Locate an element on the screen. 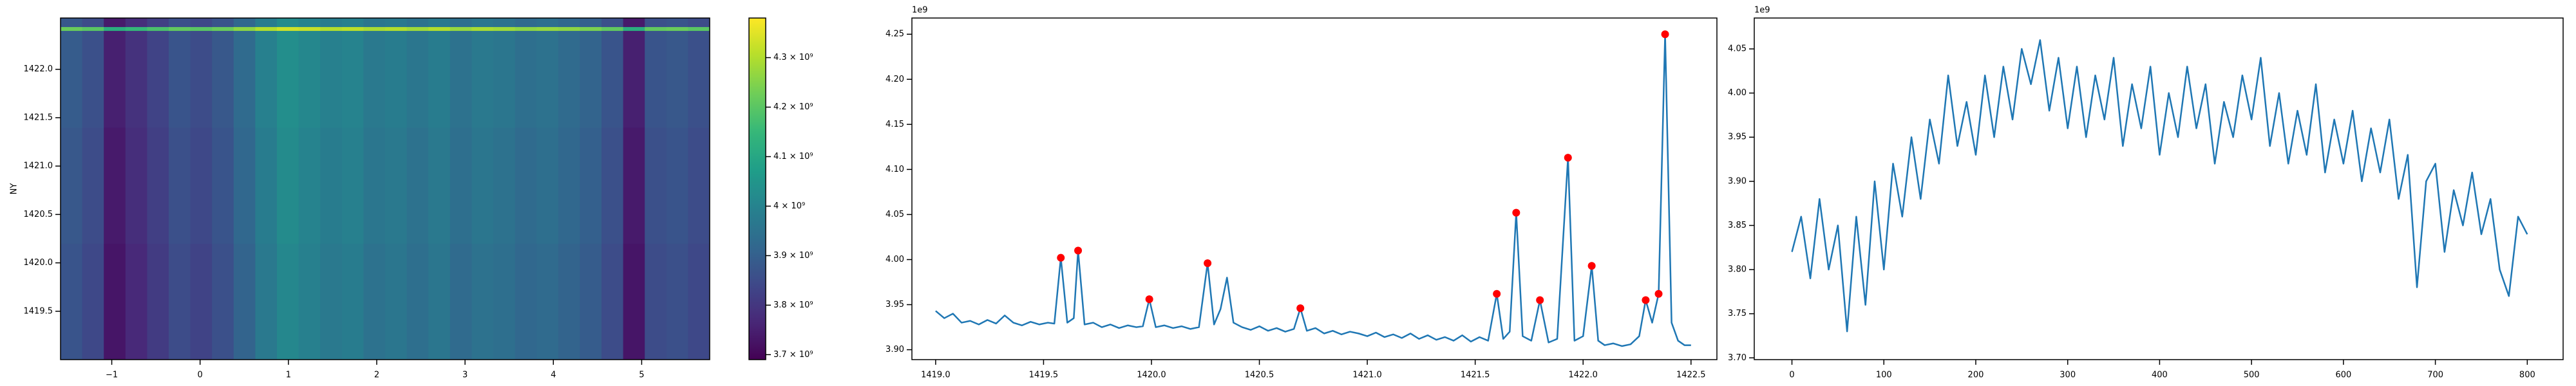 The height and width of the screenshot is (386, 2576). x-tick-label: 1421.0 is located at coordinates (1367, 375).